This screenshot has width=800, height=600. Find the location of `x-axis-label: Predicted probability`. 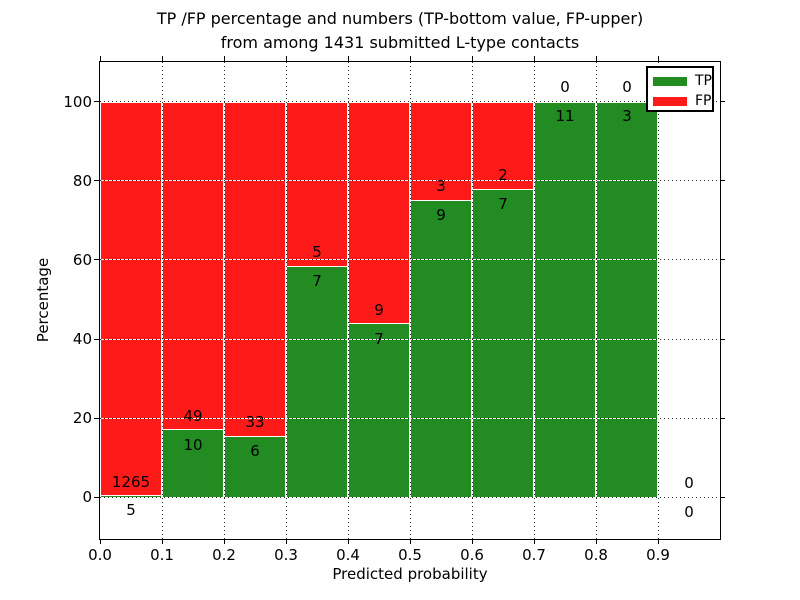

x-axis-label: Predicted probability is located at coordinates (410, 574).